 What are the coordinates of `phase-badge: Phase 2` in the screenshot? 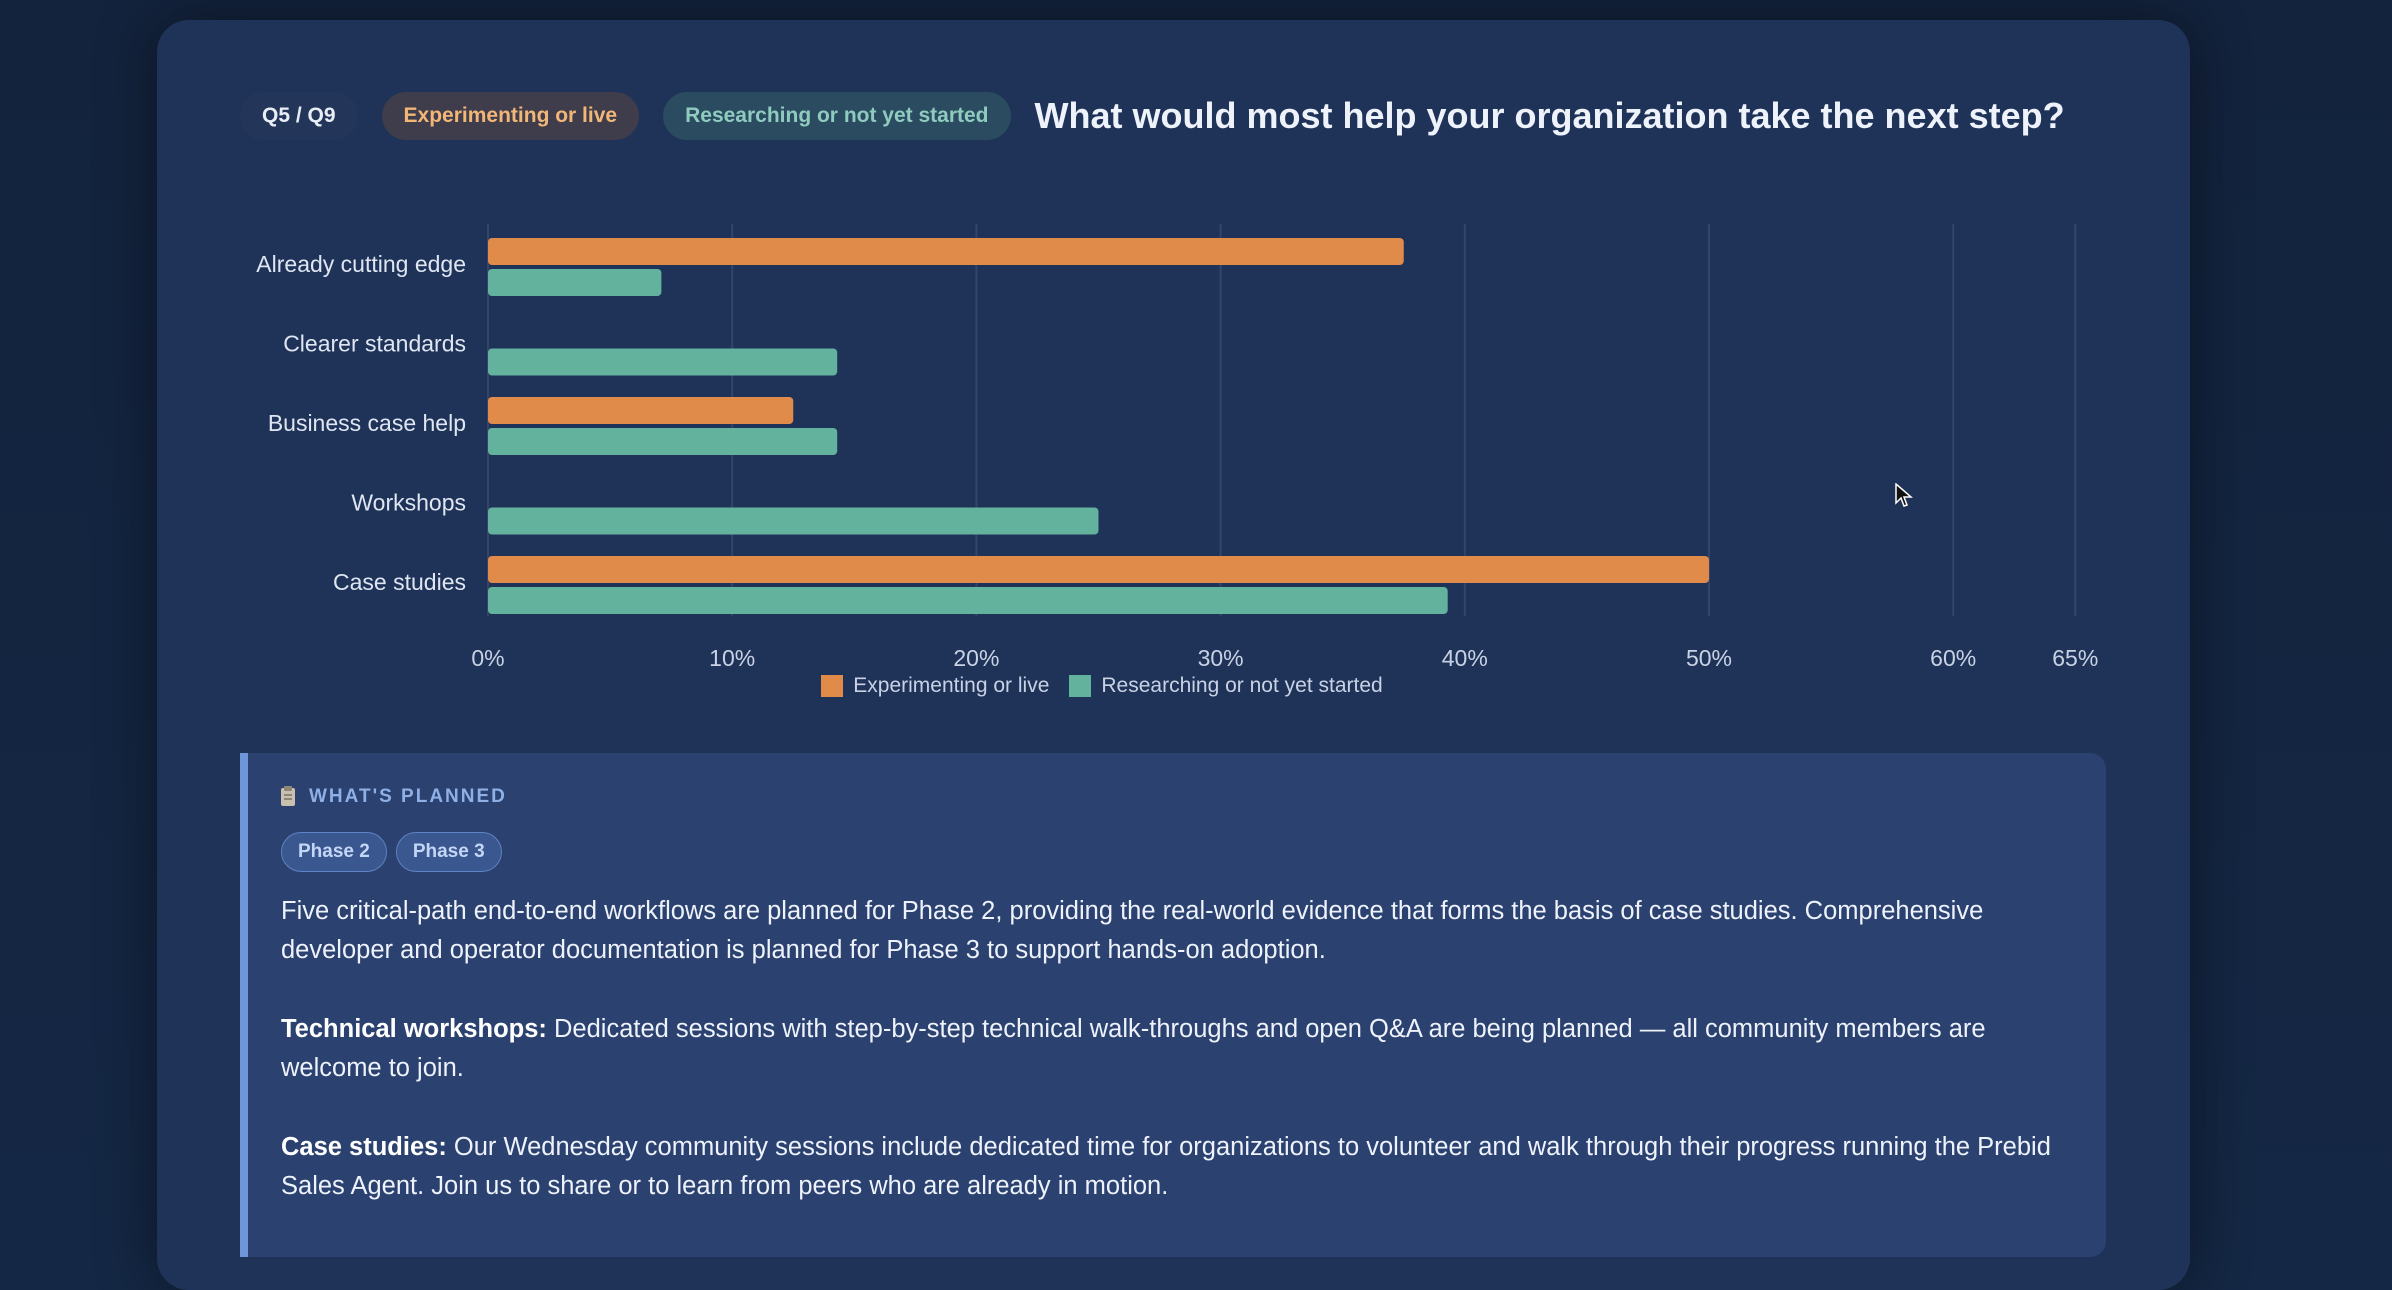 It's located at (334, 852).